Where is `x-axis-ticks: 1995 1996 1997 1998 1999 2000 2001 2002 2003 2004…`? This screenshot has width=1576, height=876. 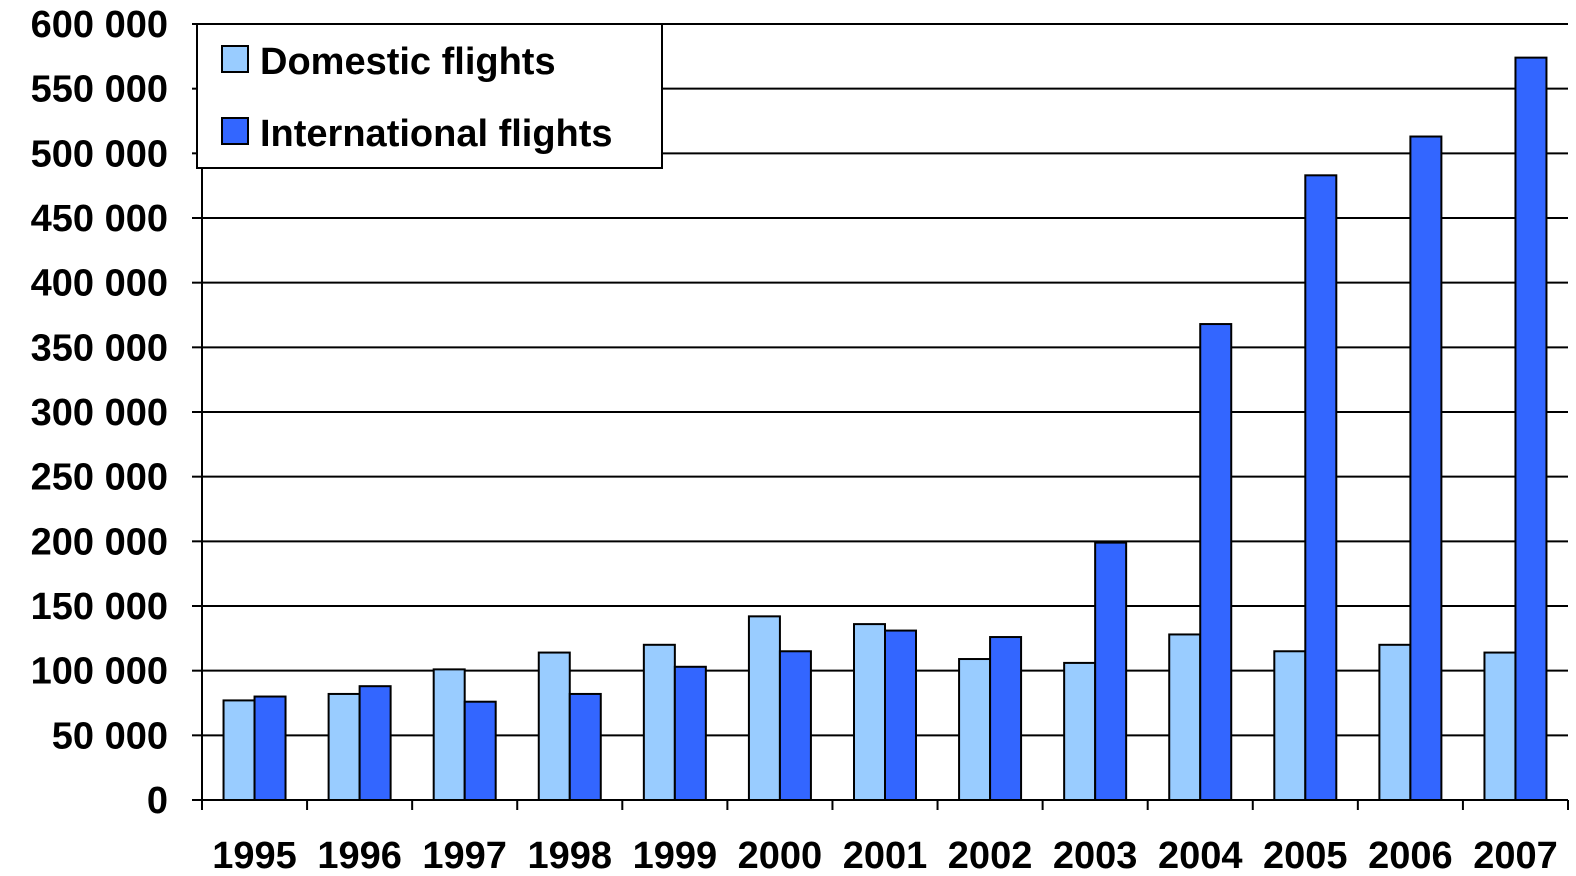 x-axis-ticks: 1995 1996 1997 1998 1999 2000 2001 2002 2003 2004… is located at coordinates (885, 838).